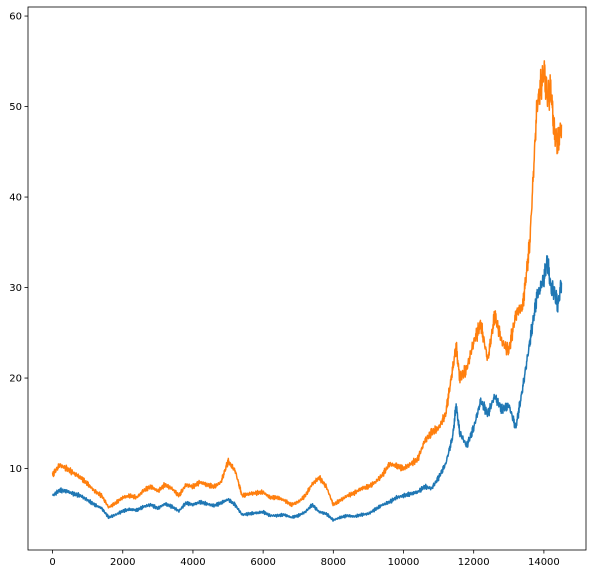 Image resolution: width=592 pixels, height=575 pixels. I want to click on y-tick-label: 30, so click(15, 288).